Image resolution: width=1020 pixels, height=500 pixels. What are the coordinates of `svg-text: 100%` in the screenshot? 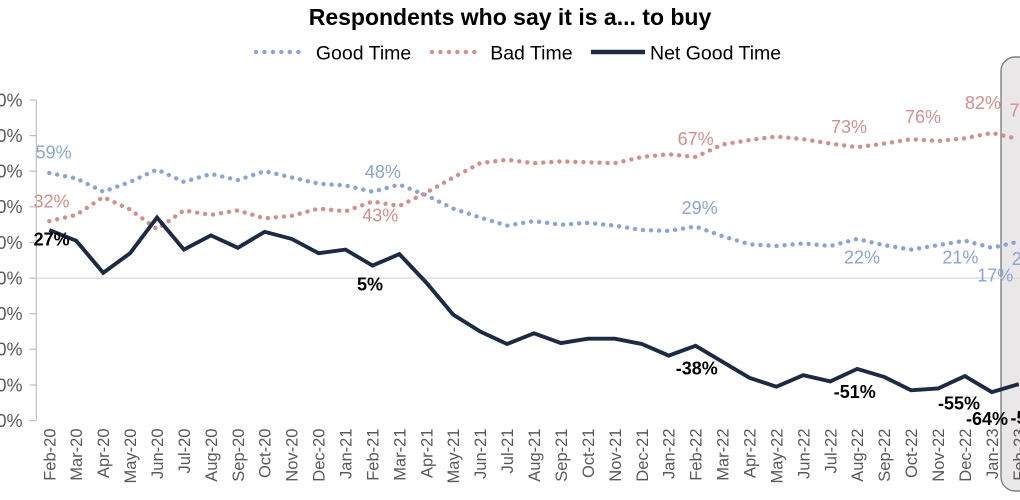 It's located at (11, 100).